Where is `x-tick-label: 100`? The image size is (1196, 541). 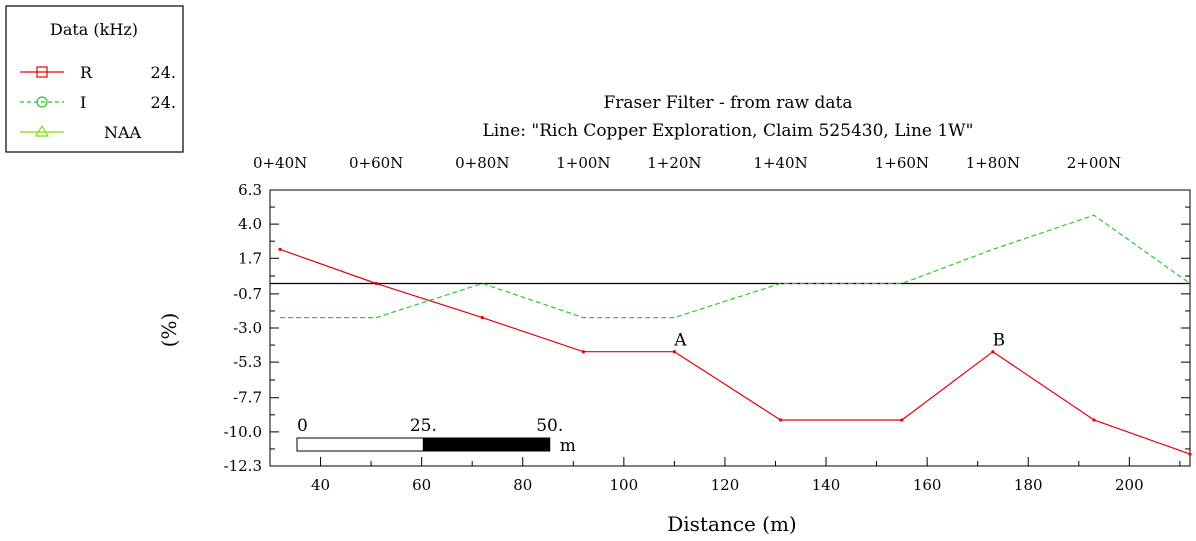
x-tick-label: 100 is located at coordinates (624, 485).